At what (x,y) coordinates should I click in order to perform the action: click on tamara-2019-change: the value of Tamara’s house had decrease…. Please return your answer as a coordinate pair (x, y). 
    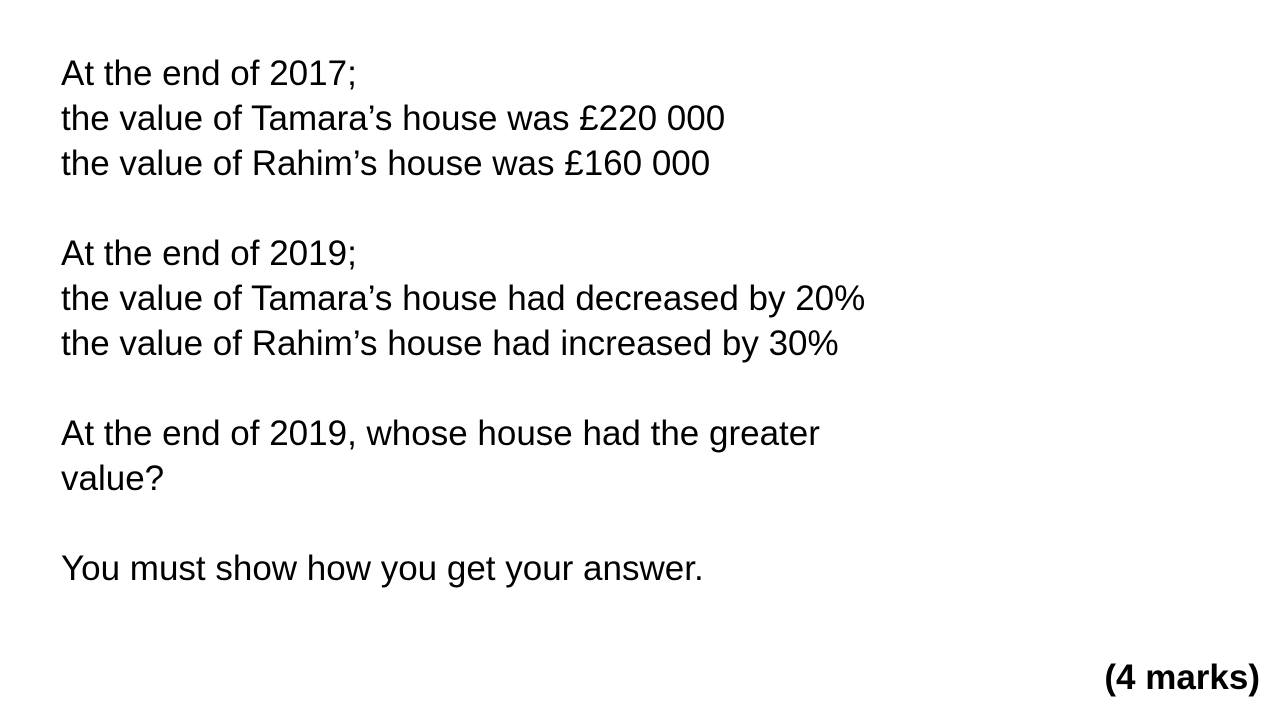
    Looking at the image, I should click on (463, 298).